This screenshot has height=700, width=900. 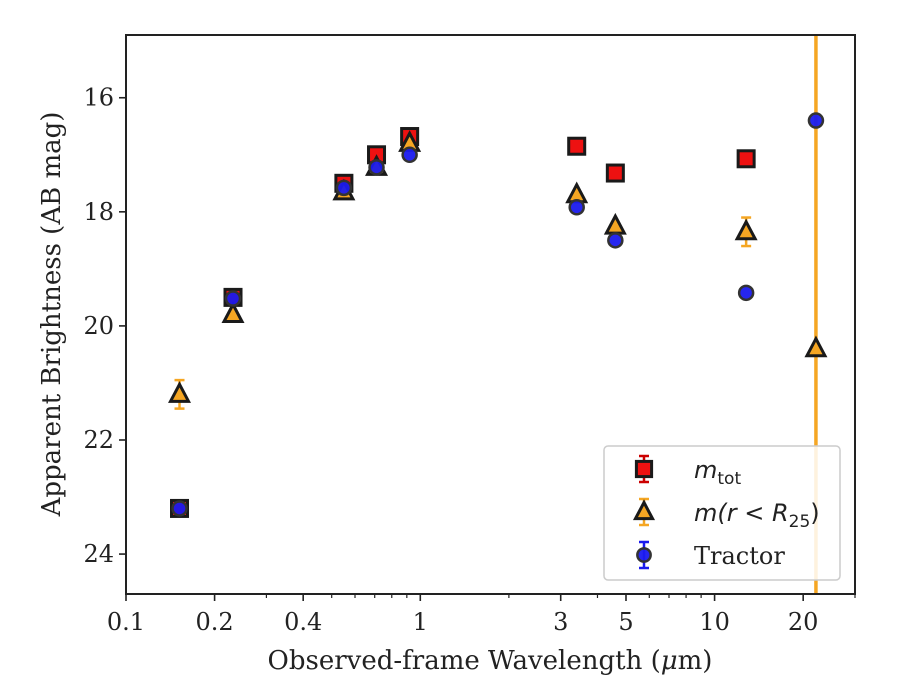 I want to click on legend-label-main: Tractor, so click(x=739, y=556).